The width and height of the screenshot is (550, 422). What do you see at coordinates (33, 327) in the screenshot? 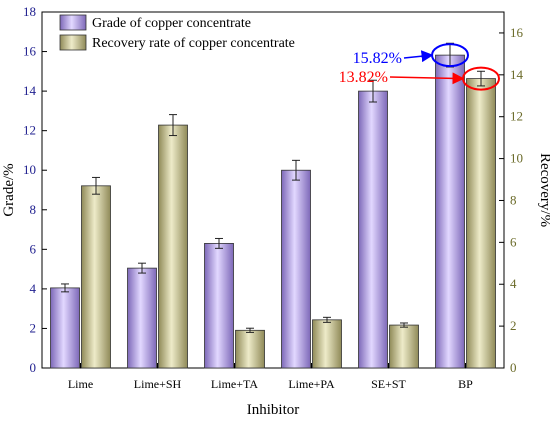
I see `y-left-tick-label: 2` at bounding box center [33, 327].